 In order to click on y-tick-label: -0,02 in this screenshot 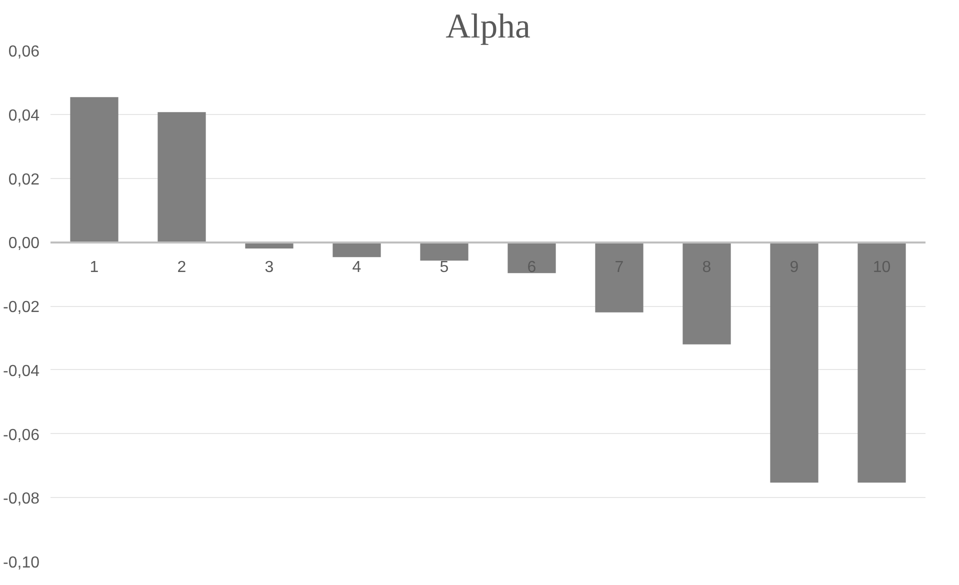, I will do `click(21, 307)`.